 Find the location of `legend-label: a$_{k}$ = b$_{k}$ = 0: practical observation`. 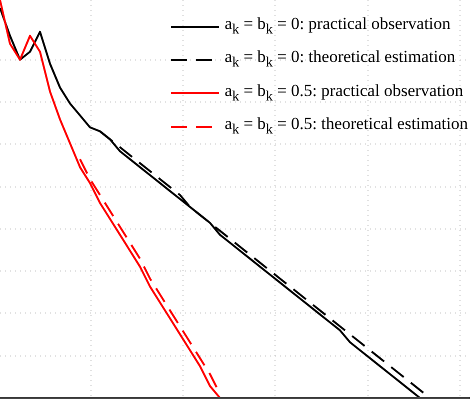

legend-label: a$_{k}$ = b$_{k}$ = 0: practical observation is located at coordinates (337, 26).